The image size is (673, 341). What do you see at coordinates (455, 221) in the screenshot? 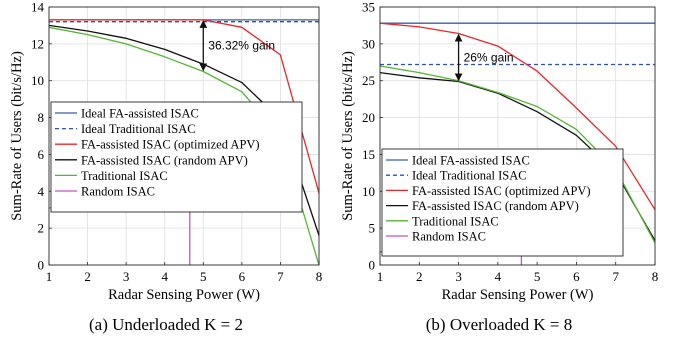
I see `legend-label-trad-b: Traditional ISAC` at bounding box center [455, 221].